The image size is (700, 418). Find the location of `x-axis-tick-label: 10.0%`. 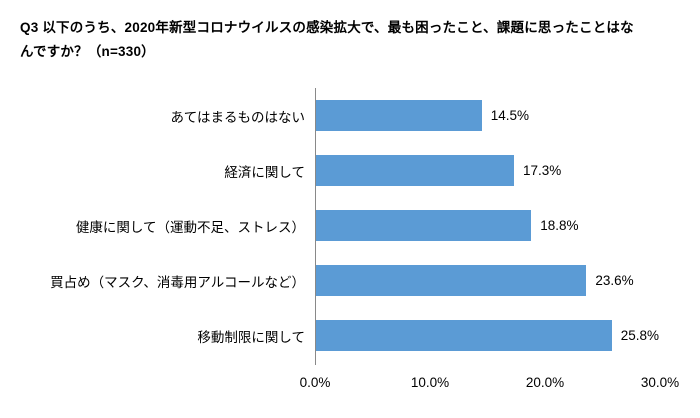

x-axis-tick-label: 10.0% is located at coordinates (430, 382).